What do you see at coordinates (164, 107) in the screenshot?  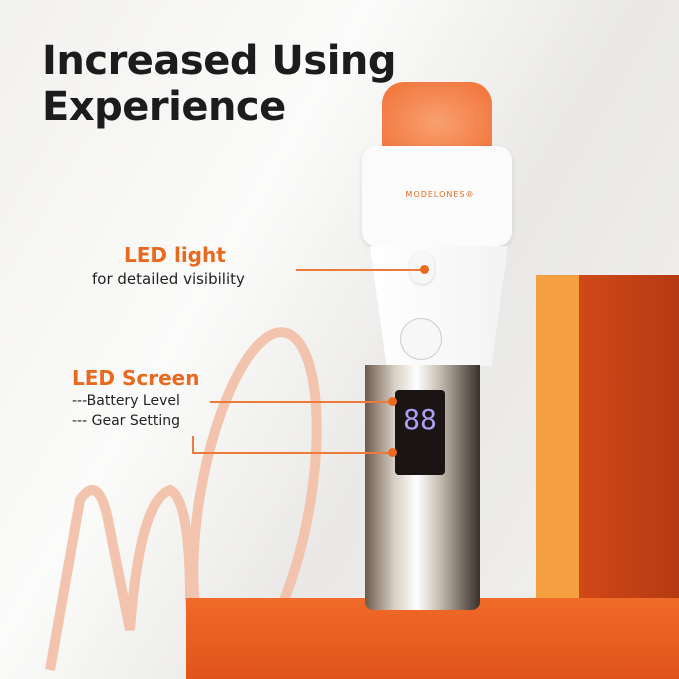 I see `title-line: Experience` at bounding box center [164, 107].